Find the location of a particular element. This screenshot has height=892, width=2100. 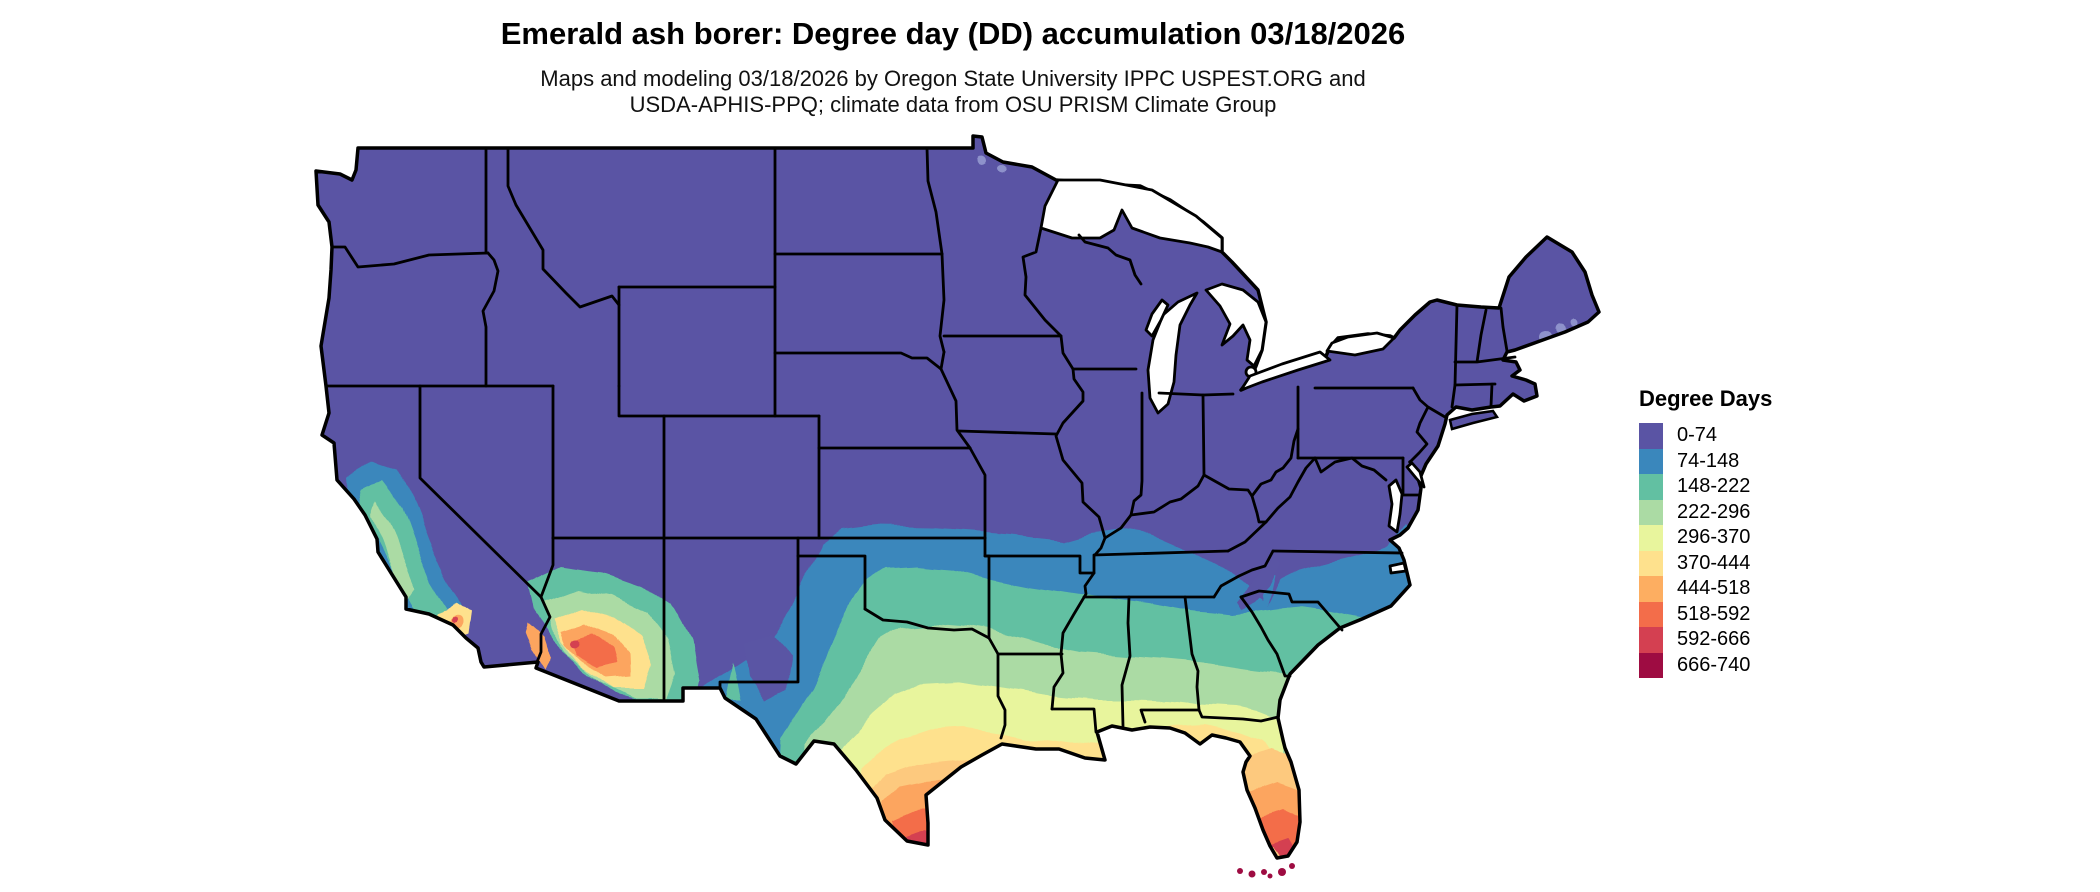

legend-row: 518-592 is located at coordinates (1705, 614).